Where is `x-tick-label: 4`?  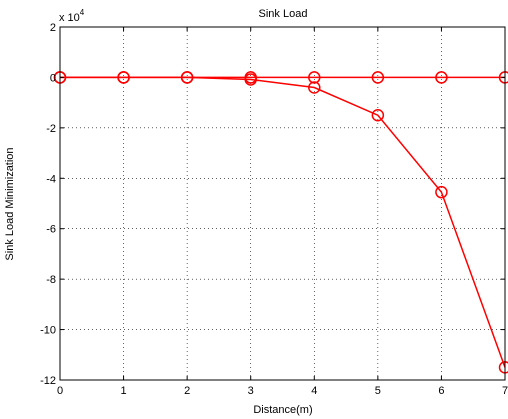 x-tick-label: 4 is located at coordinates (314, 391).